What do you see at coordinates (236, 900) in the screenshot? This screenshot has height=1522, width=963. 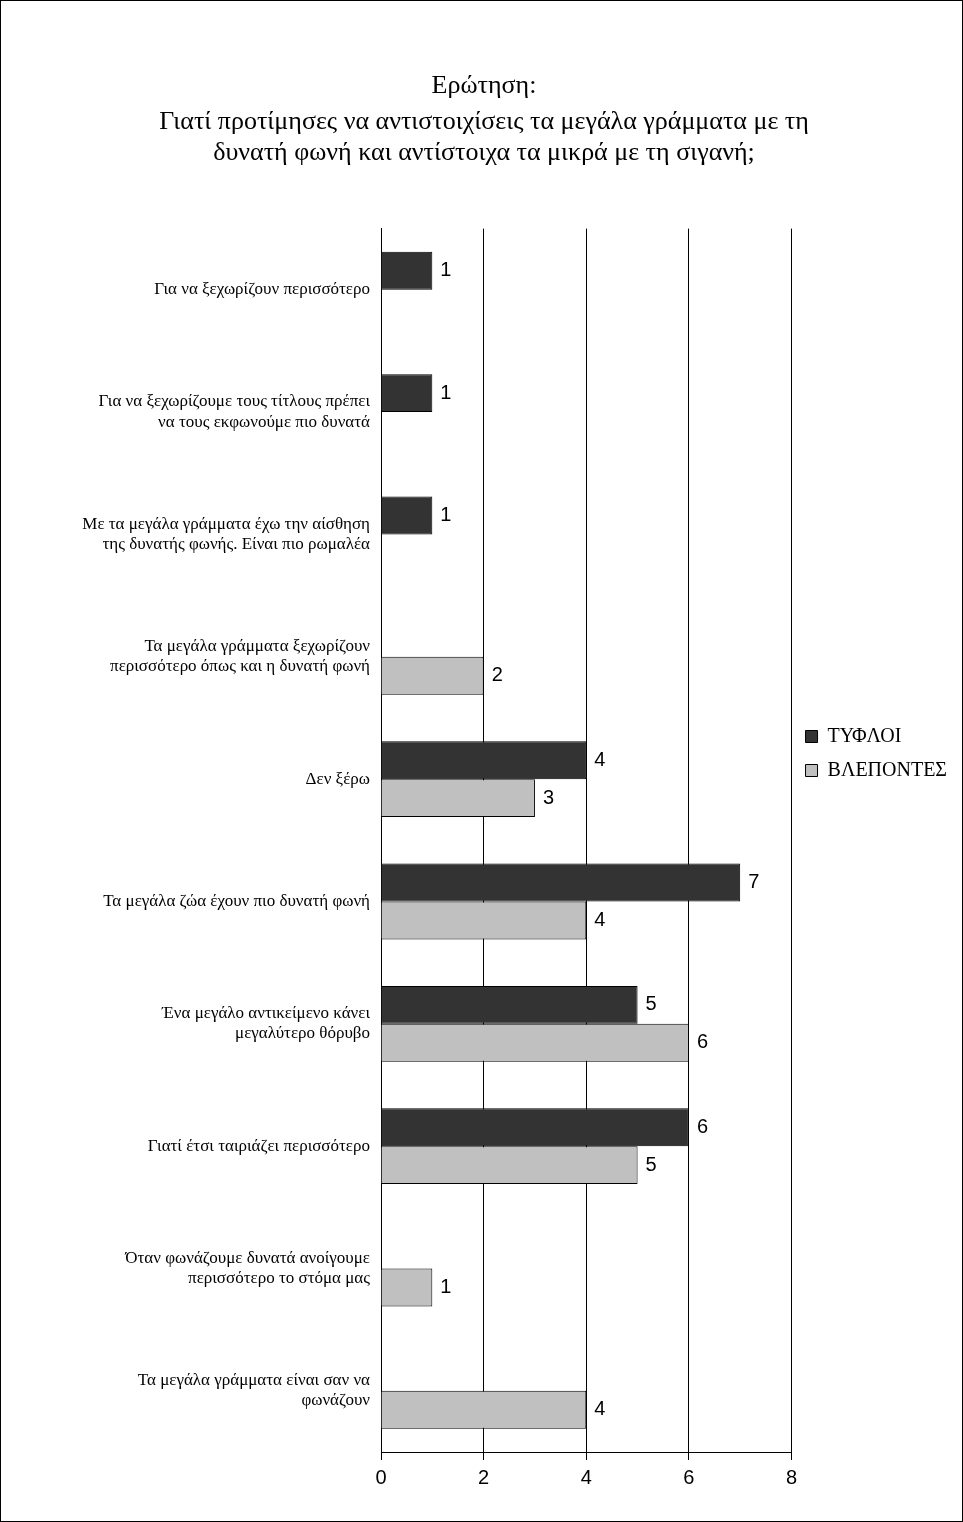 I see `y-tick-label: Τα μεγάλα ζώα έχουν πιο δυνατή φωνή` at bounding box center [236, 900].